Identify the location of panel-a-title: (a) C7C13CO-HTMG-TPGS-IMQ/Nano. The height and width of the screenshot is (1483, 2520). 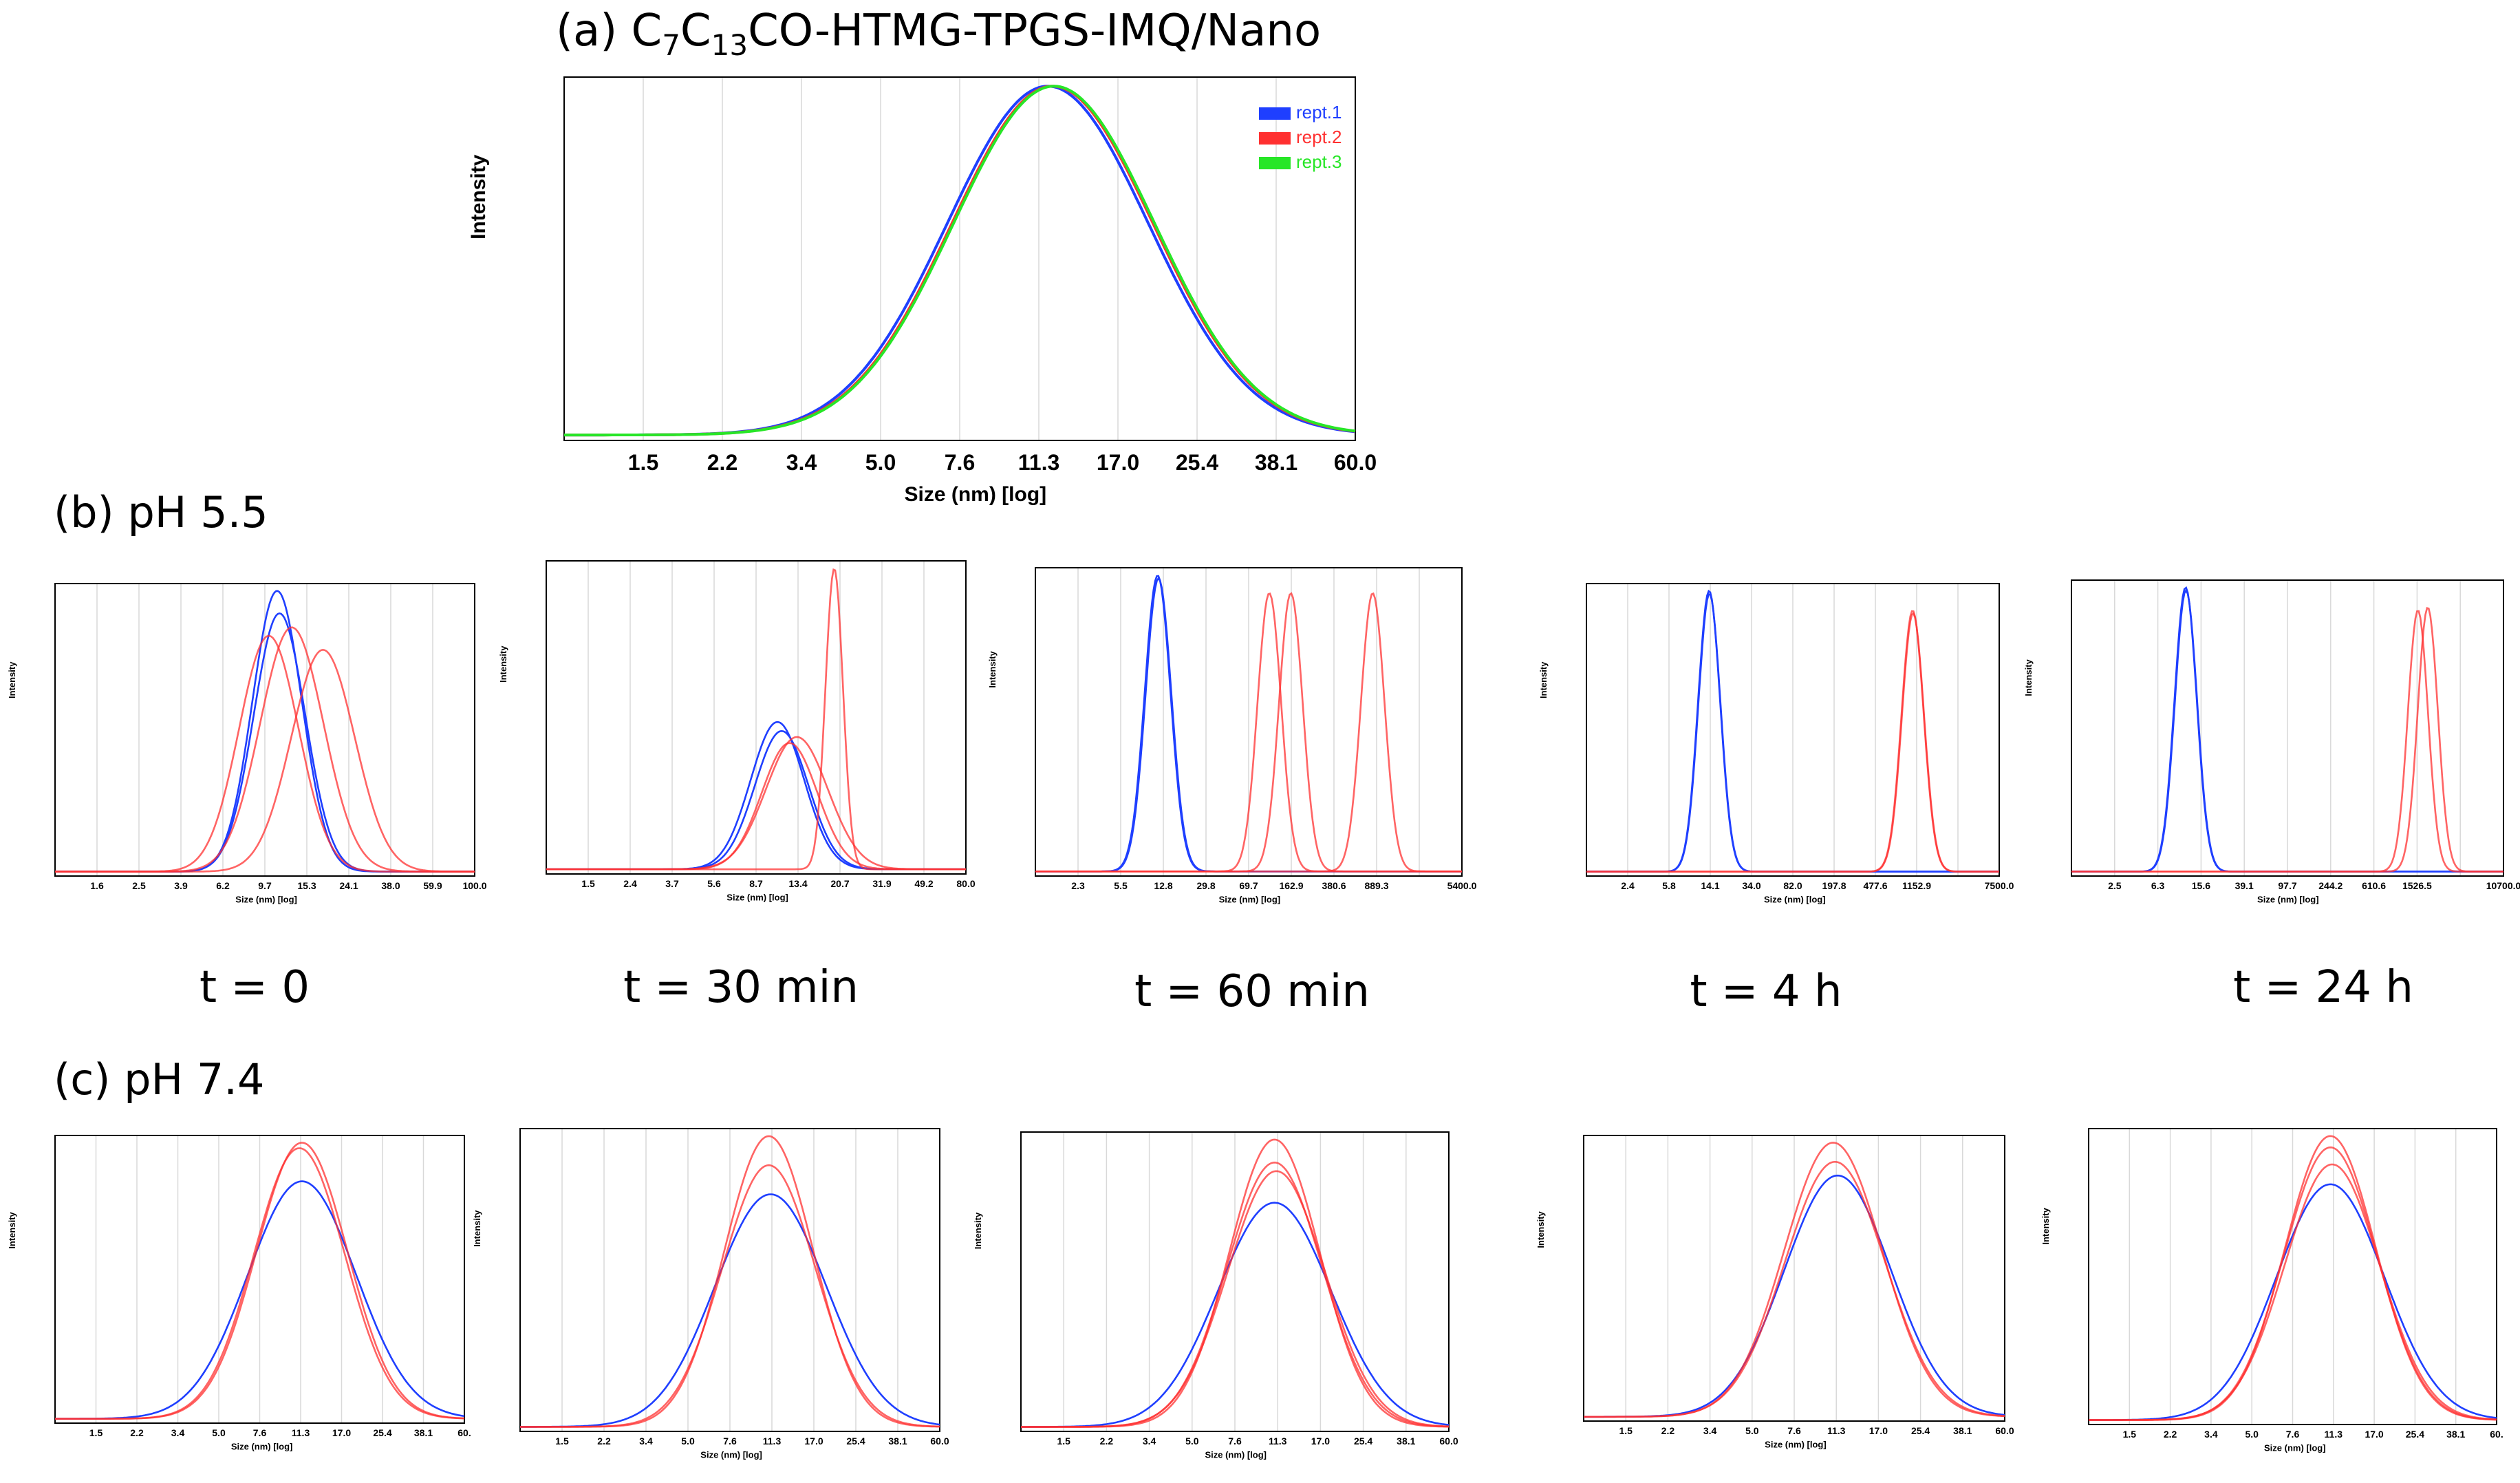
(938, 34).